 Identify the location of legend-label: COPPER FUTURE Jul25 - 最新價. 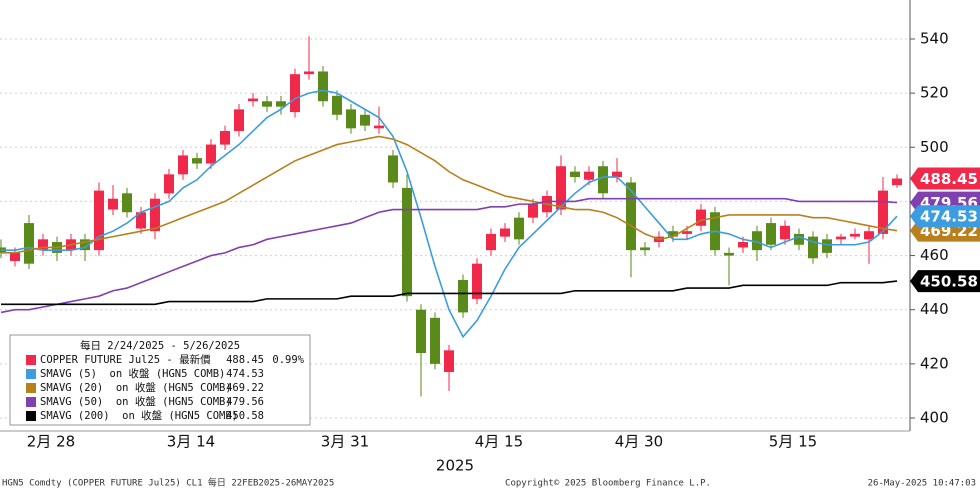
(125, 359).